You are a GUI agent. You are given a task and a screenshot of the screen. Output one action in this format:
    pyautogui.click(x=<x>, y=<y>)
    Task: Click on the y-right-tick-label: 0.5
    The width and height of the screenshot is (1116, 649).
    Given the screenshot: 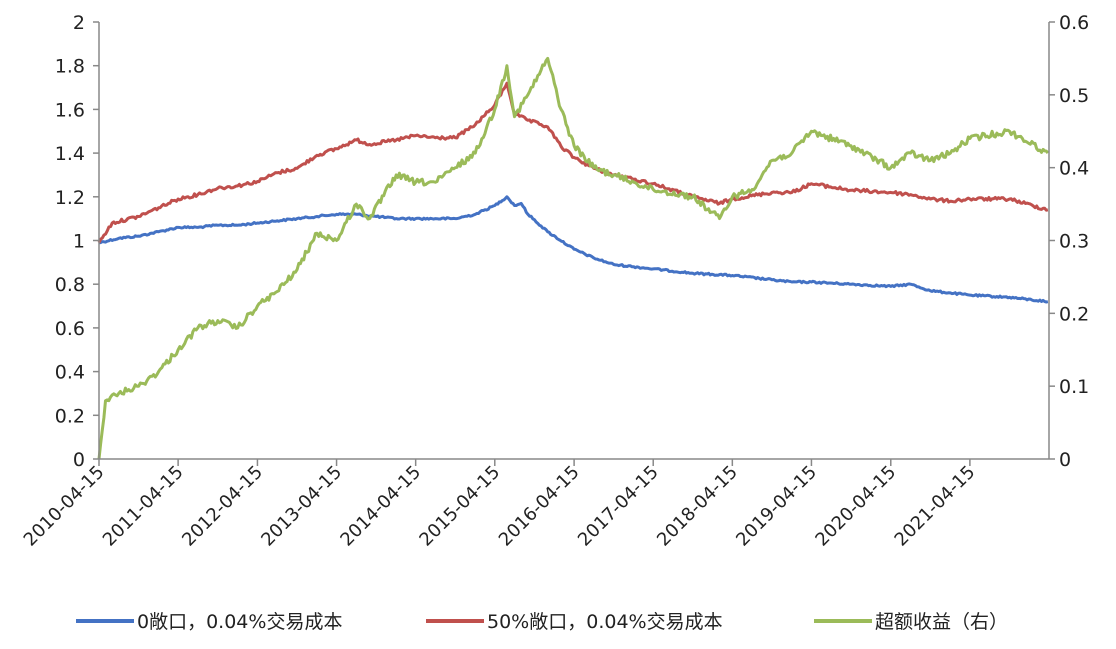 What is the action you would take?
    pyautogui.click(x=1074, y=96)
    